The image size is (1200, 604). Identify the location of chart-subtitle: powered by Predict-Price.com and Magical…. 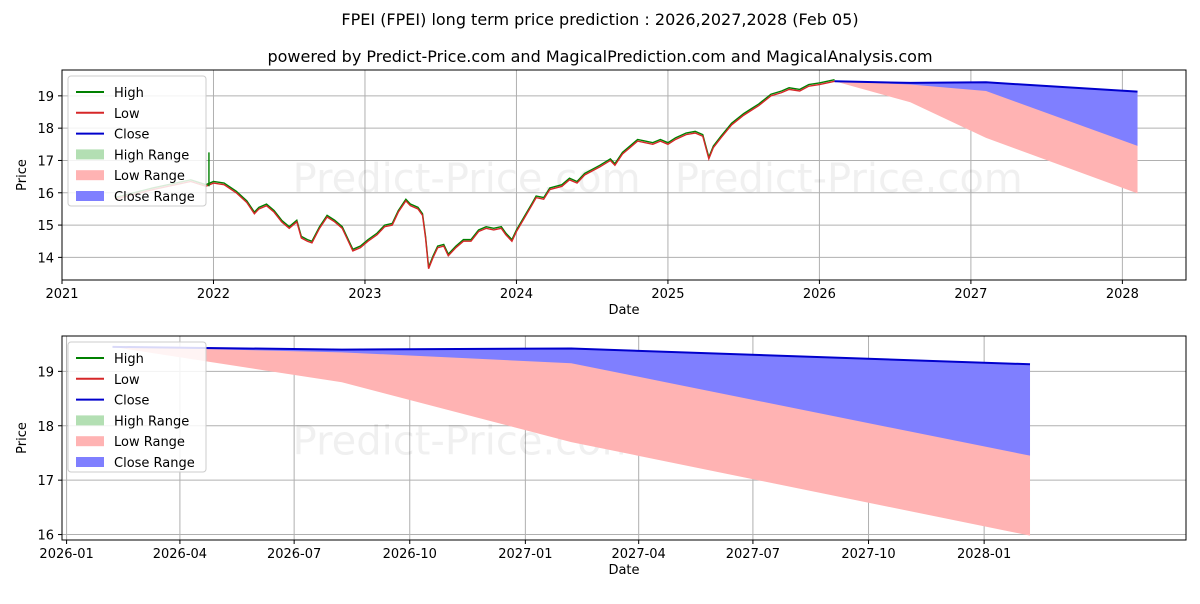
(599, 56).